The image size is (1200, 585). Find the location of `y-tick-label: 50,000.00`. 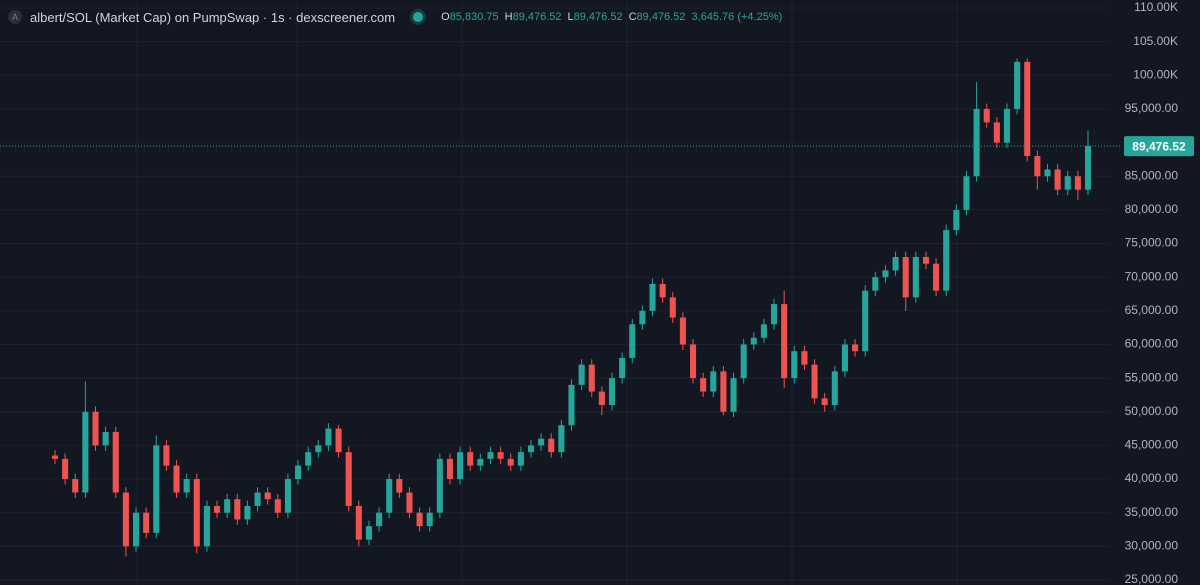

y-tick-label: 50,000.00 is located at coordinates (1152, 411).